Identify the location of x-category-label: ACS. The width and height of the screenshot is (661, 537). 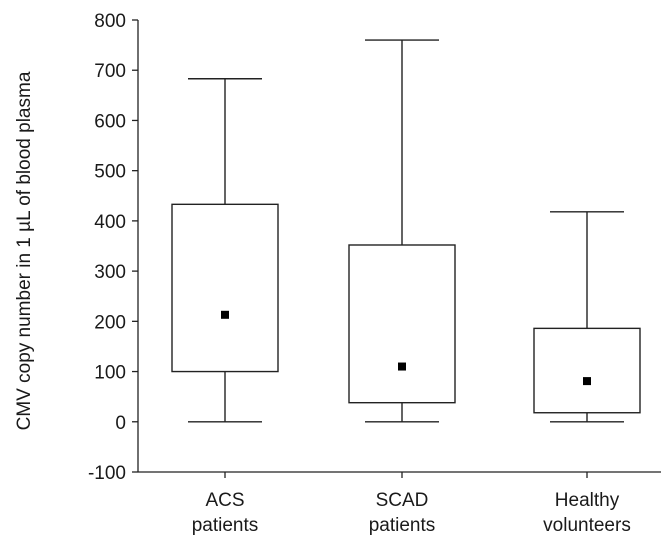
(224, 500).